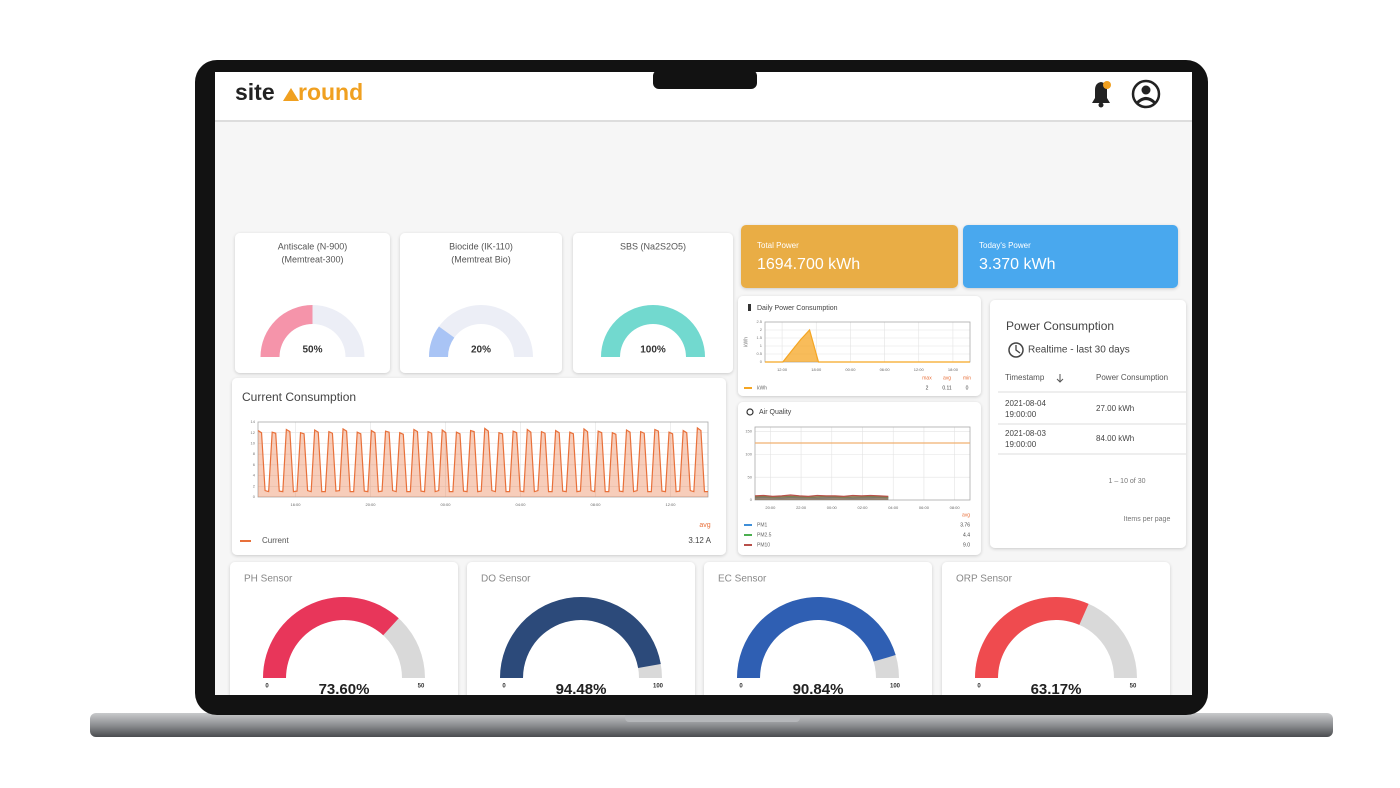 Image resolution: width=1400 pixels, height=788 pixels. I want to click on brand-site: site, so click(255, 92).